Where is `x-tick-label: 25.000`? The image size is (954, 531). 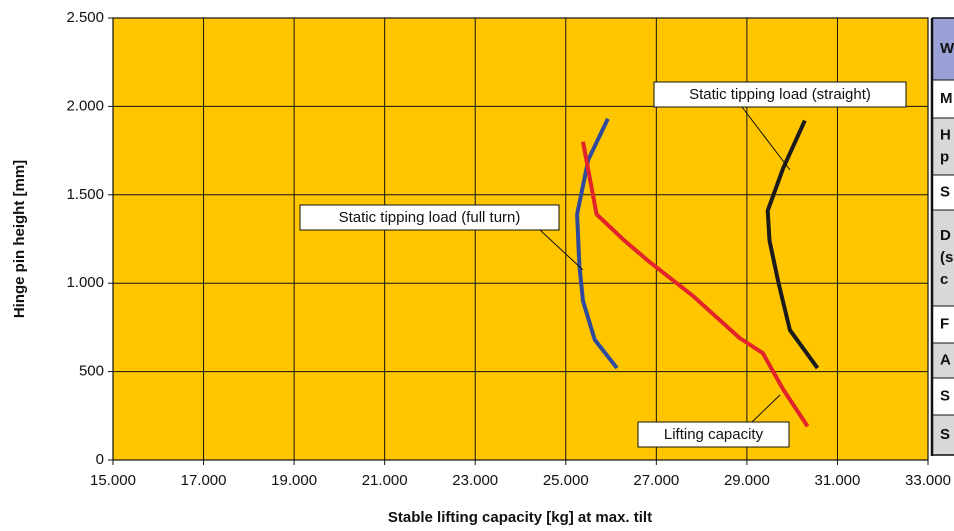 x-tick-label: 25.000 is located at coordinates (566, 480).